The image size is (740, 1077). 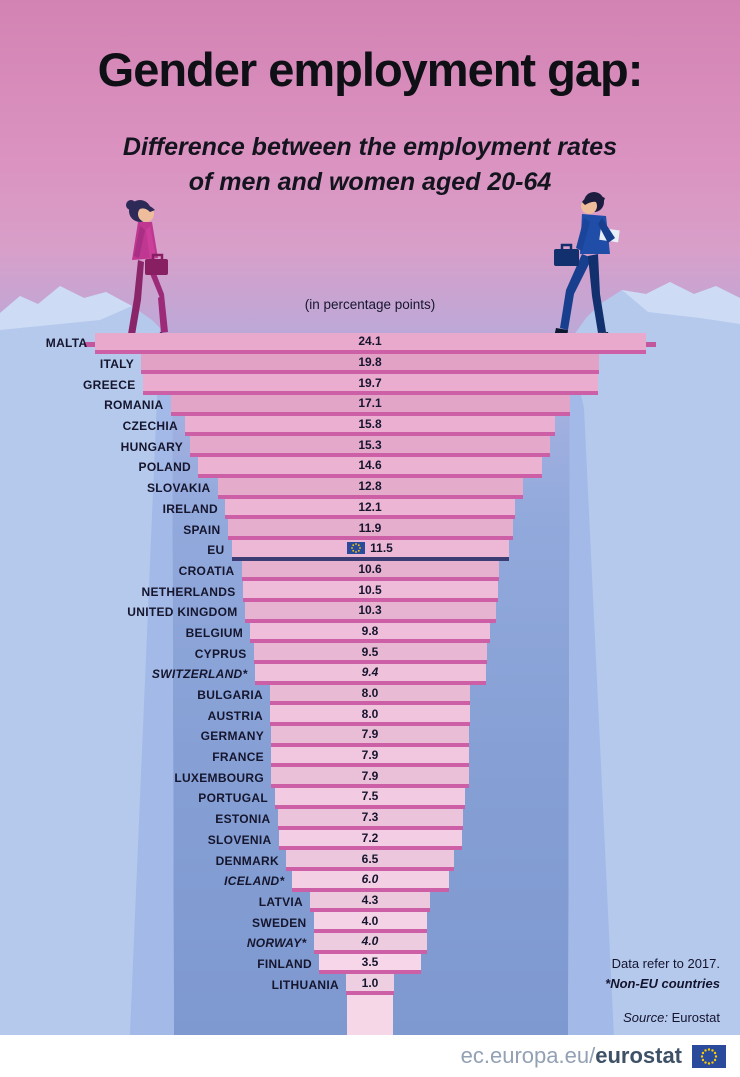 I want to click on bar: 1.0, so click(x=370, y=984).